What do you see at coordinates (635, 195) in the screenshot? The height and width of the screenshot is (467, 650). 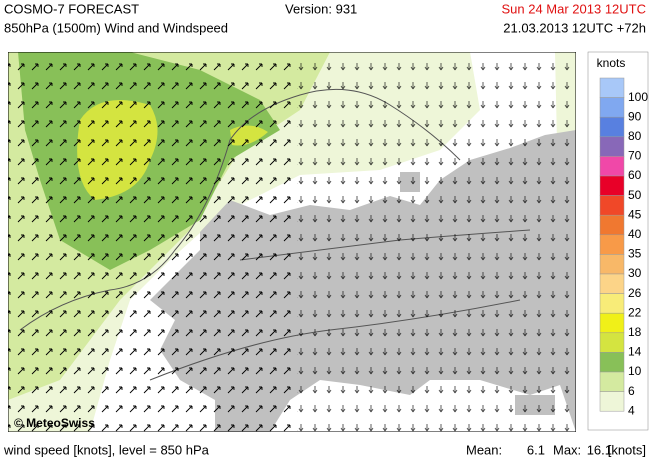 I see `legend-label: 50` at bounding box center [635, 195].